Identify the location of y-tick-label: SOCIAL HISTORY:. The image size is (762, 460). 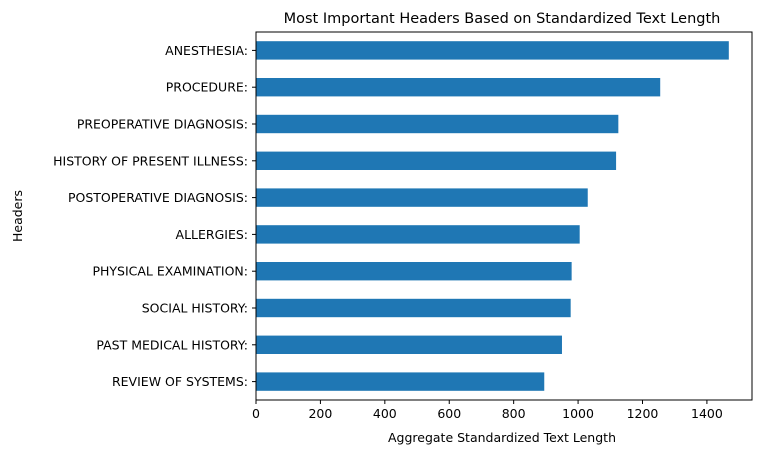
(195, 308).